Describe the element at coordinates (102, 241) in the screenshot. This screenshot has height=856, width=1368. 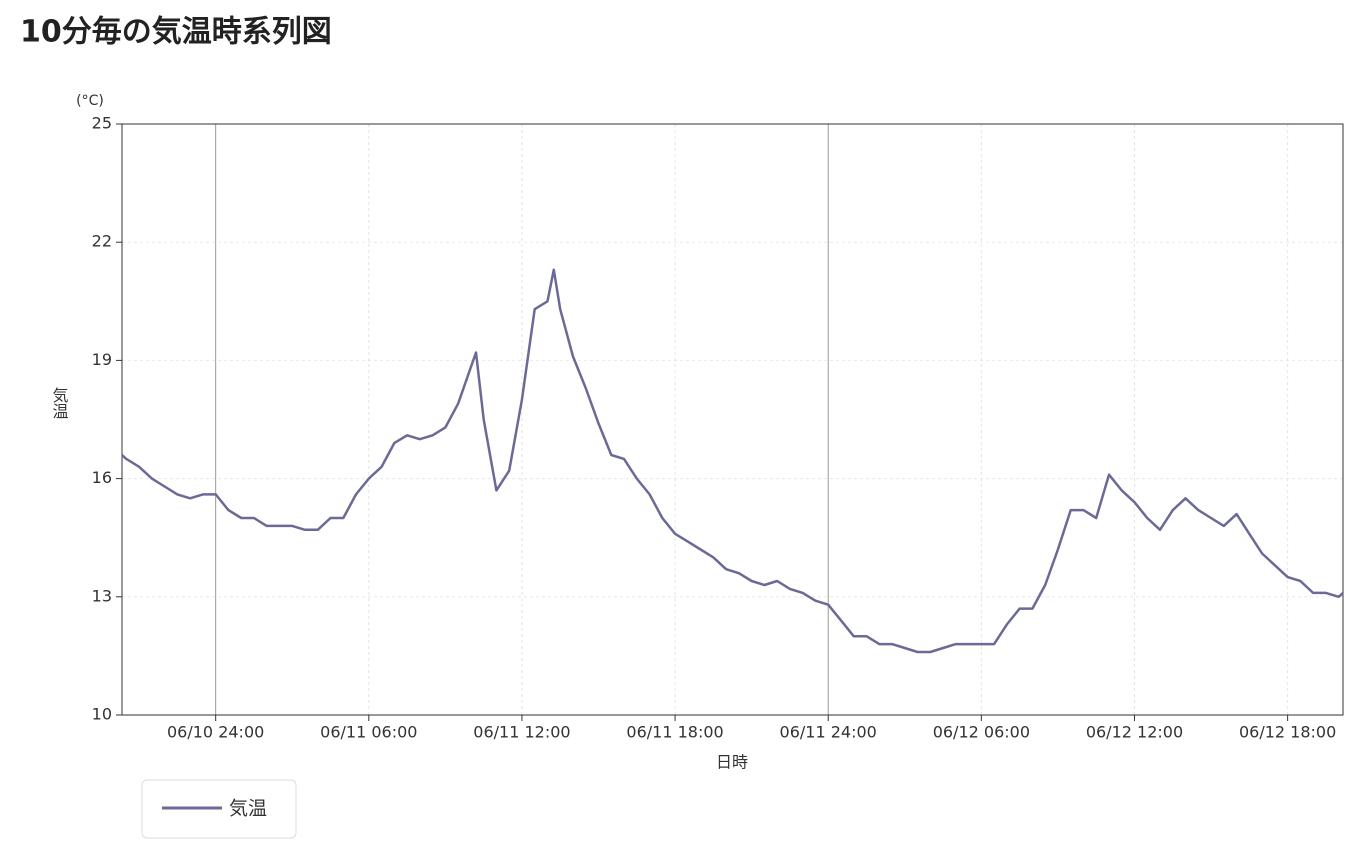
I see `y-tick-label: 22` at that location.